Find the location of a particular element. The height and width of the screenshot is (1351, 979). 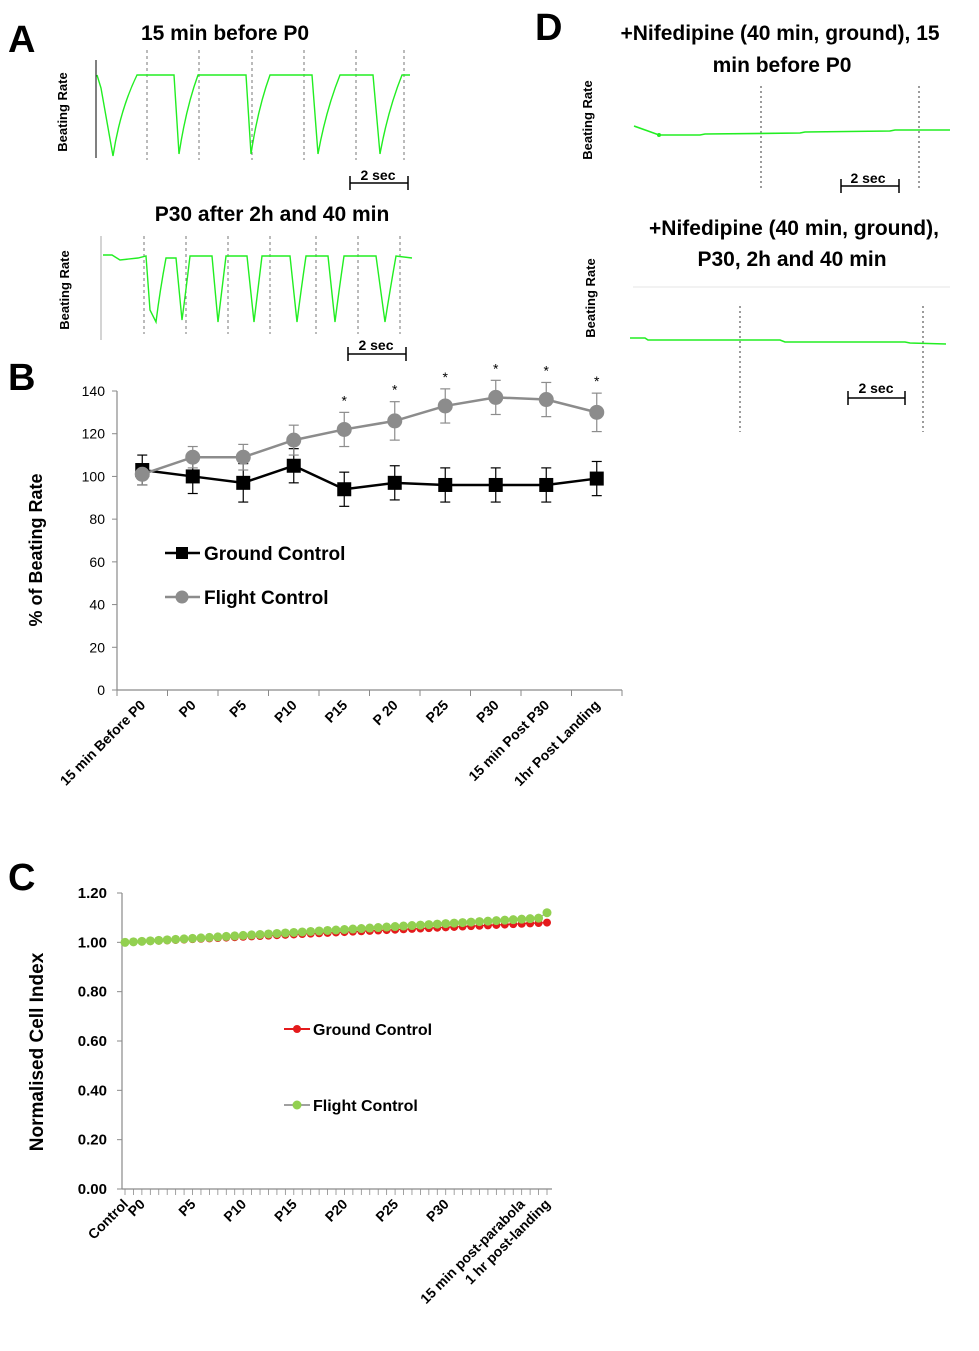

panel-a-bottom-trace is located at coordinates (258, 289).